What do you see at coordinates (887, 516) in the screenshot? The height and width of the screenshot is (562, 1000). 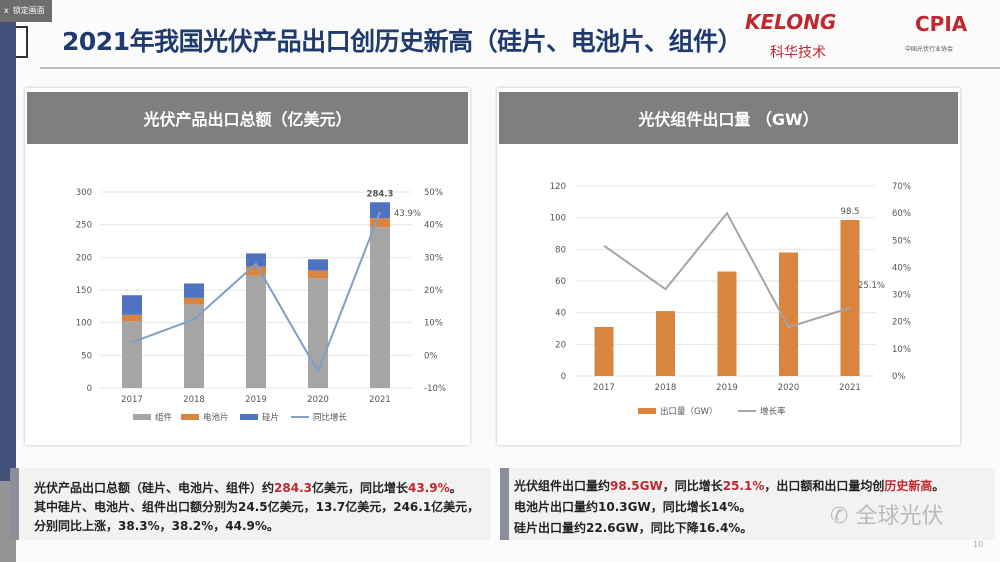 I see `wechat-watermark: ✆ 全球光伏` at bounding box center [887, 516].